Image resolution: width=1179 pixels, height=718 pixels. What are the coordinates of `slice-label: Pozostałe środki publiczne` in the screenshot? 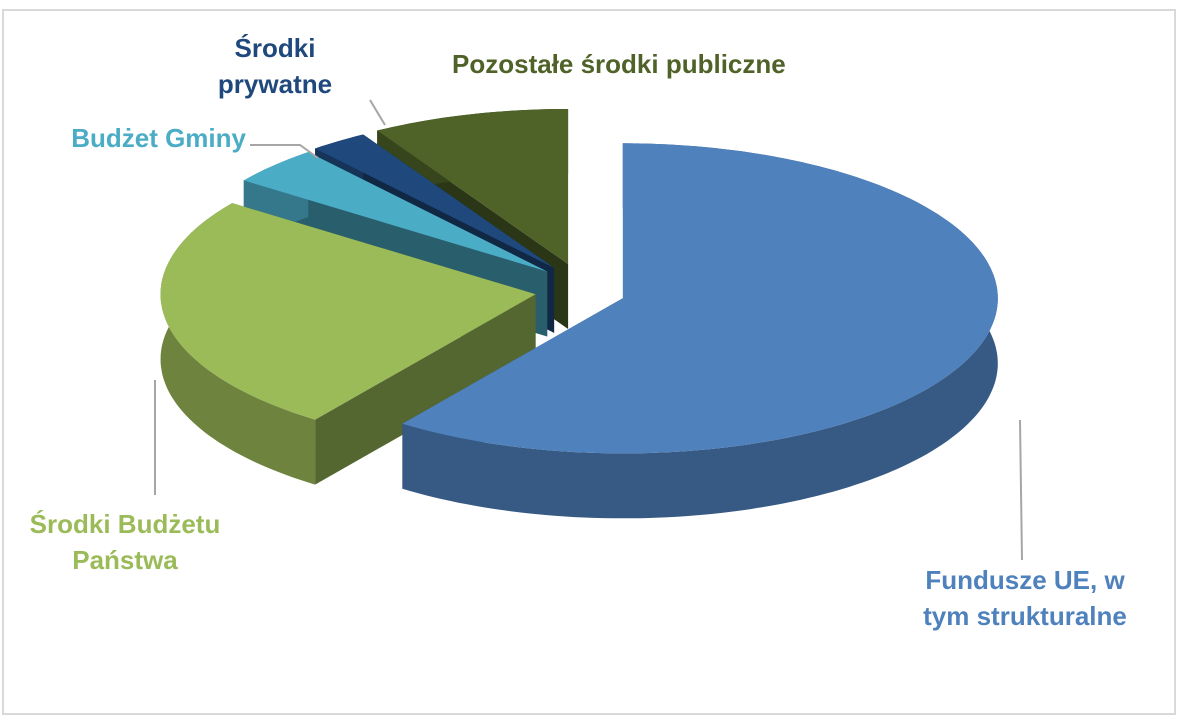 It's located at (619, 64).